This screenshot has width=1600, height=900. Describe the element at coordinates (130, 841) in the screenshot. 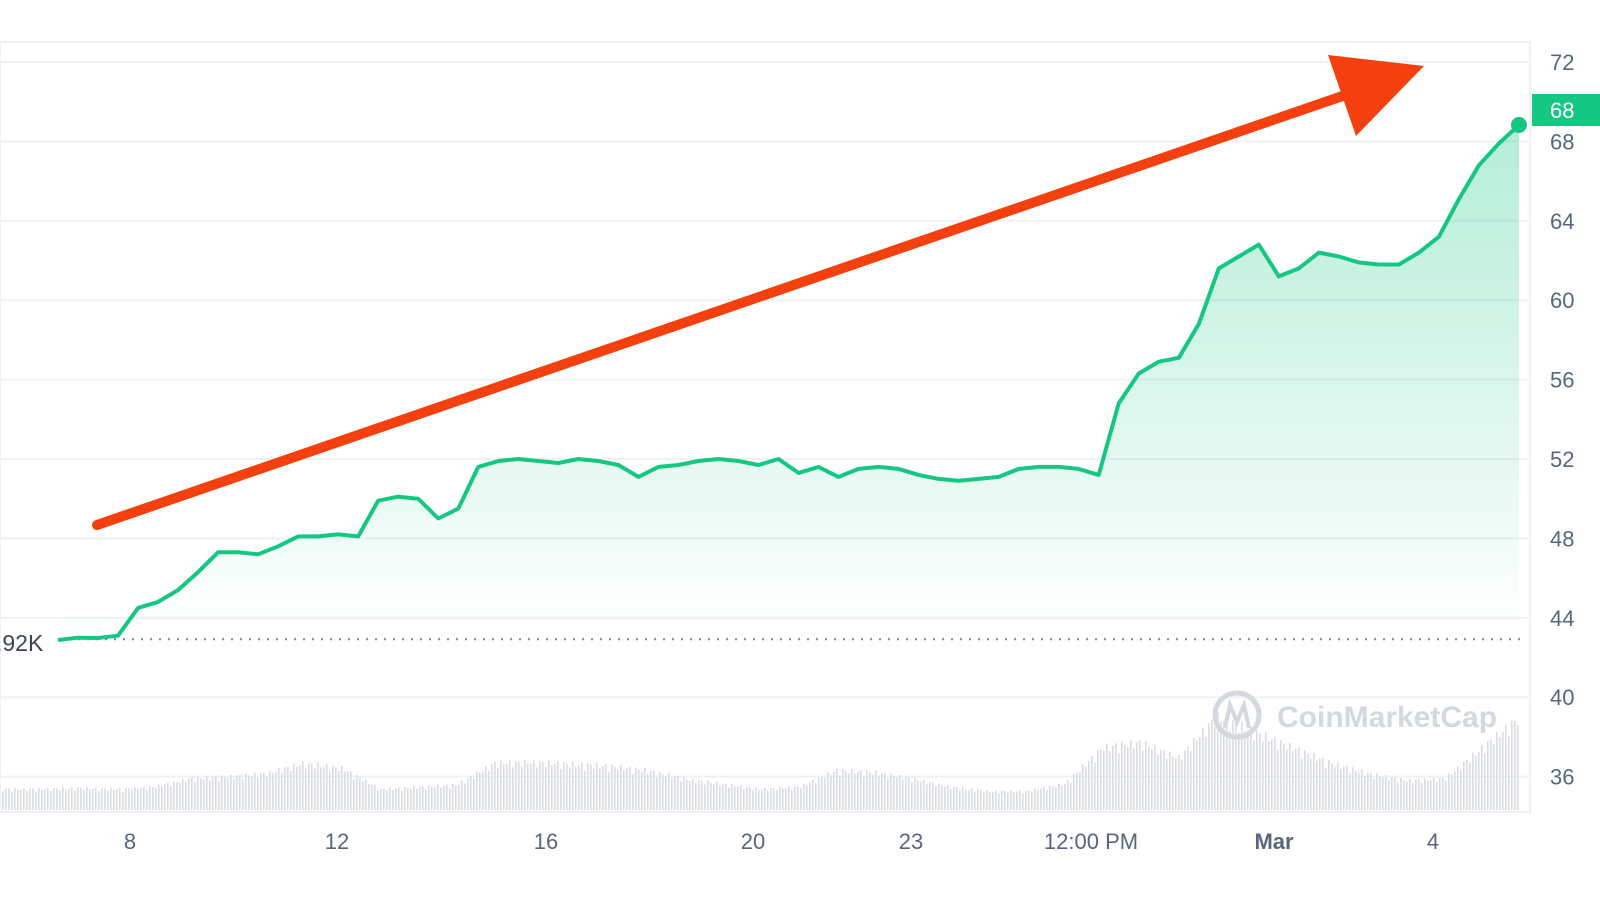

I see `x-tick-label: 8` at that location.